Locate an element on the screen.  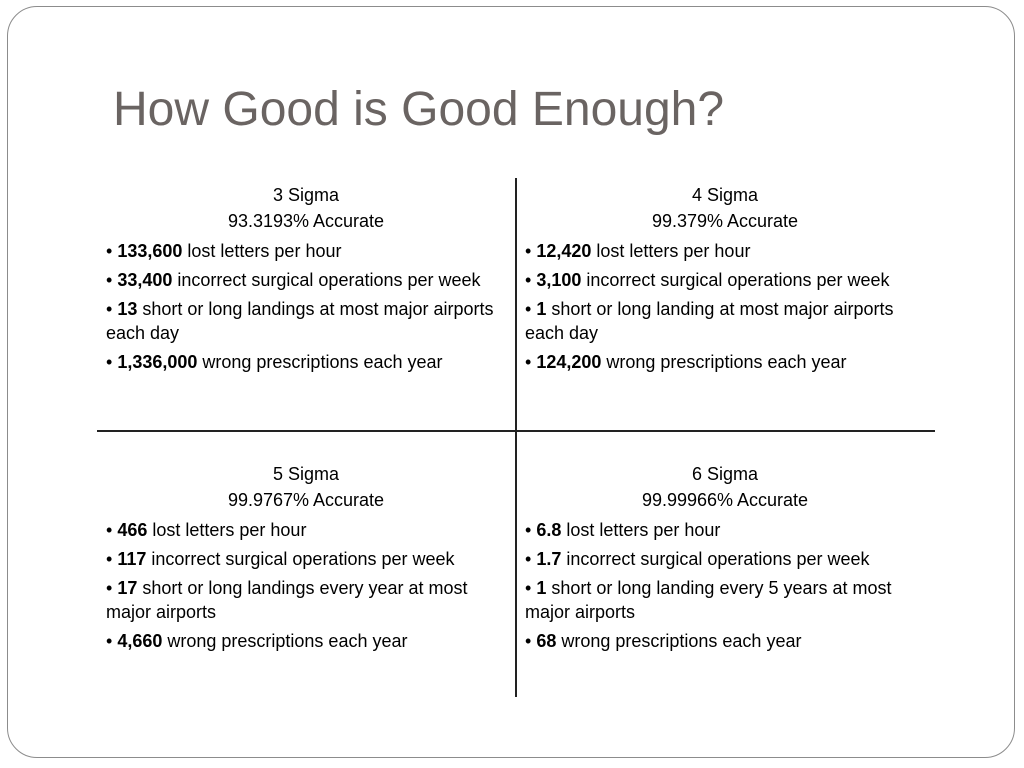
sigma-level: 4 Sigma is located at coordinates (725, 195).